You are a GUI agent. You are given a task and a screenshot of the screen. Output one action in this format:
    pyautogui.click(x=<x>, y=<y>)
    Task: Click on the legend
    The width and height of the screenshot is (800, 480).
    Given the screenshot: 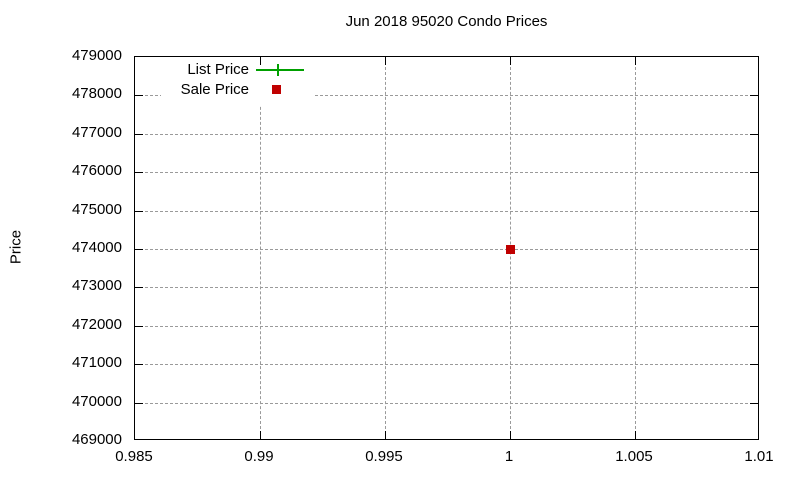 What is the action you would take?
    pyautogui.click(x=237, y=85)
    